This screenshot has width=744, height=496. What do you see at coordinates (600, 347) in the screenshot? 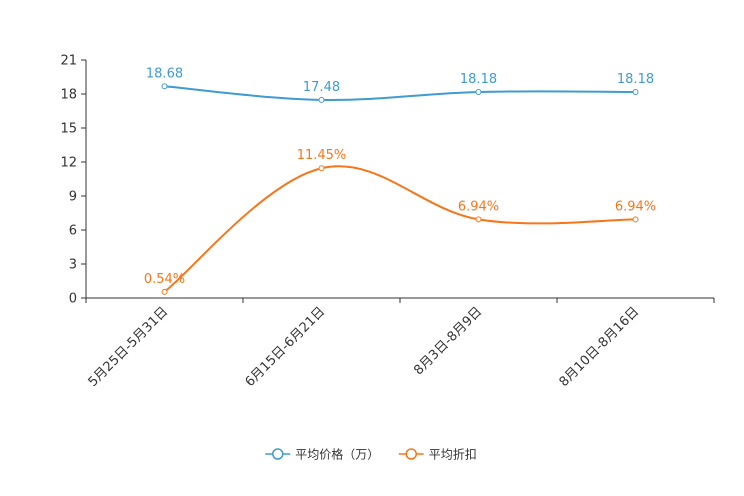
I see `x-tick-label: 8月10日-8月16日` at bounding box center [600, 347].